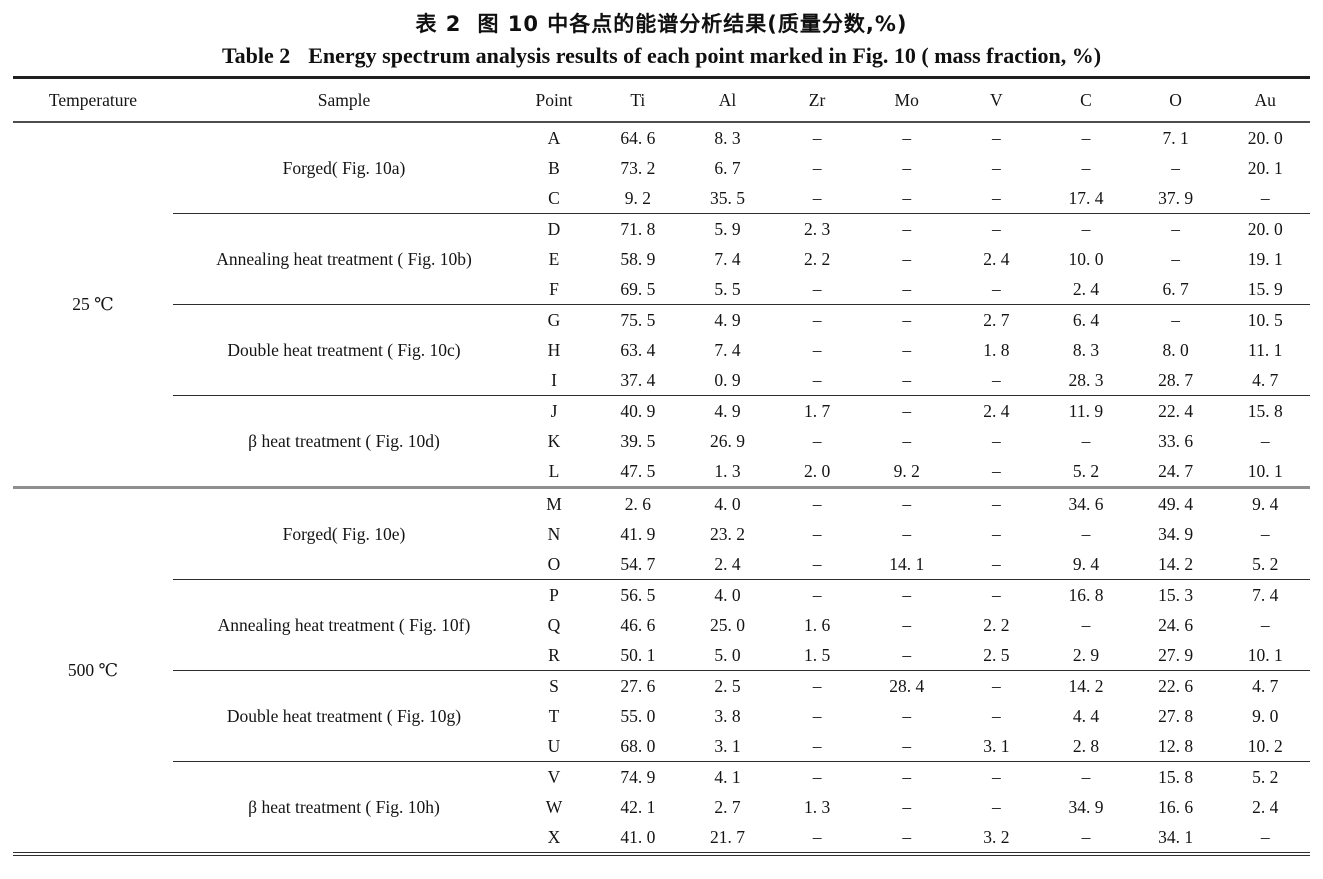 This screenshot has height=879, width=1323. I want to click on point-cell: T, so click(554, 715).